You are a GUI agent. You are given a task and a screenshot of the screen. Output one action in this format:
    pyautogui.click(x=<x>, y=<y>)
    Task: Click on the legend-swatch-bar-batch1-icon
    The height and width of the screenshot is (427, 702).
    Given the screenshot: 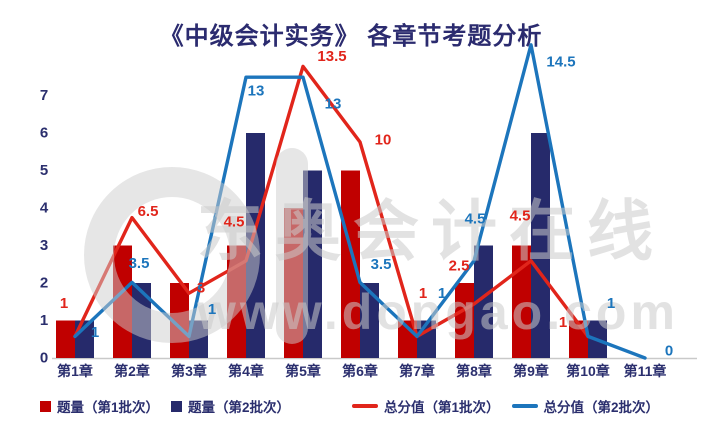 What is the action you would take?
    pyautogui.click(x=45, y=406)
    